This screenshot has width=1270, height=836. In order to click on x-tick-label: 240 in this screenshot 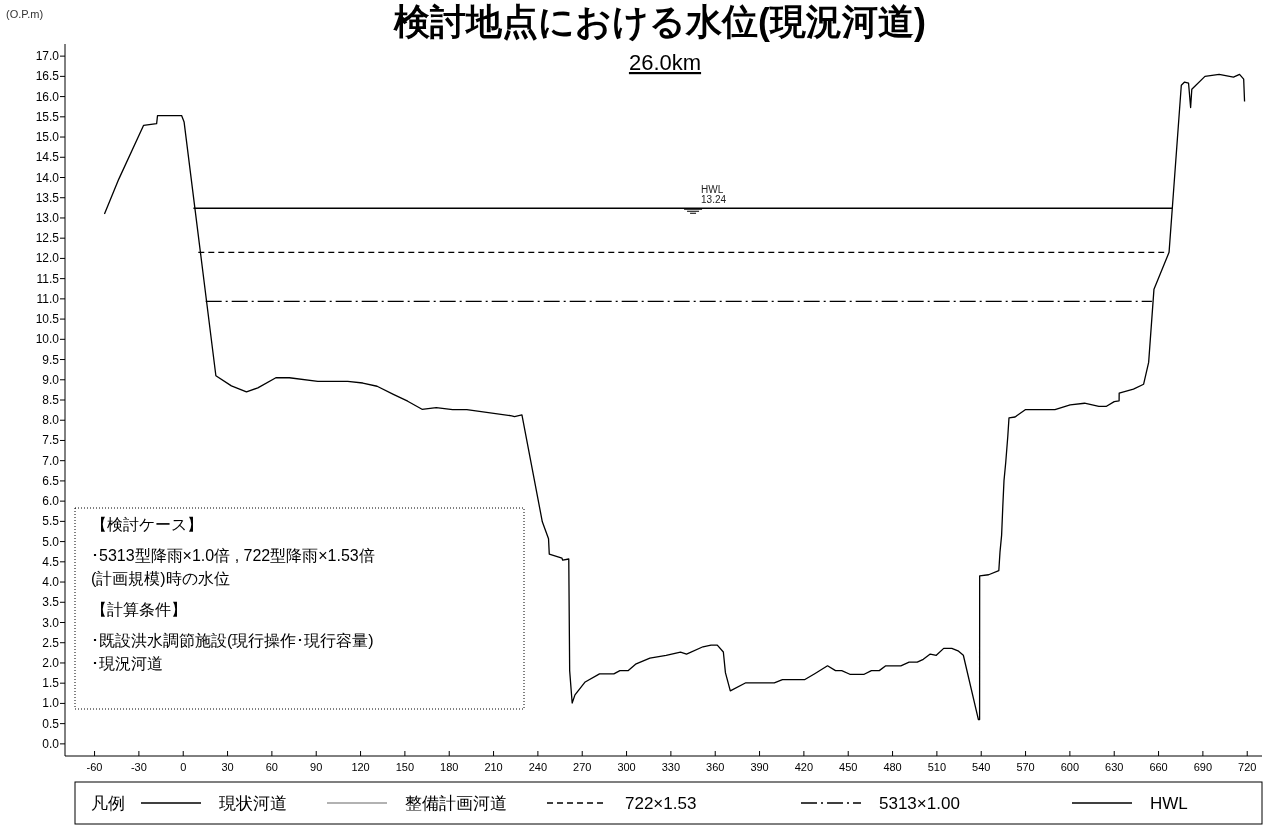, I will do `click(538, 767)`.